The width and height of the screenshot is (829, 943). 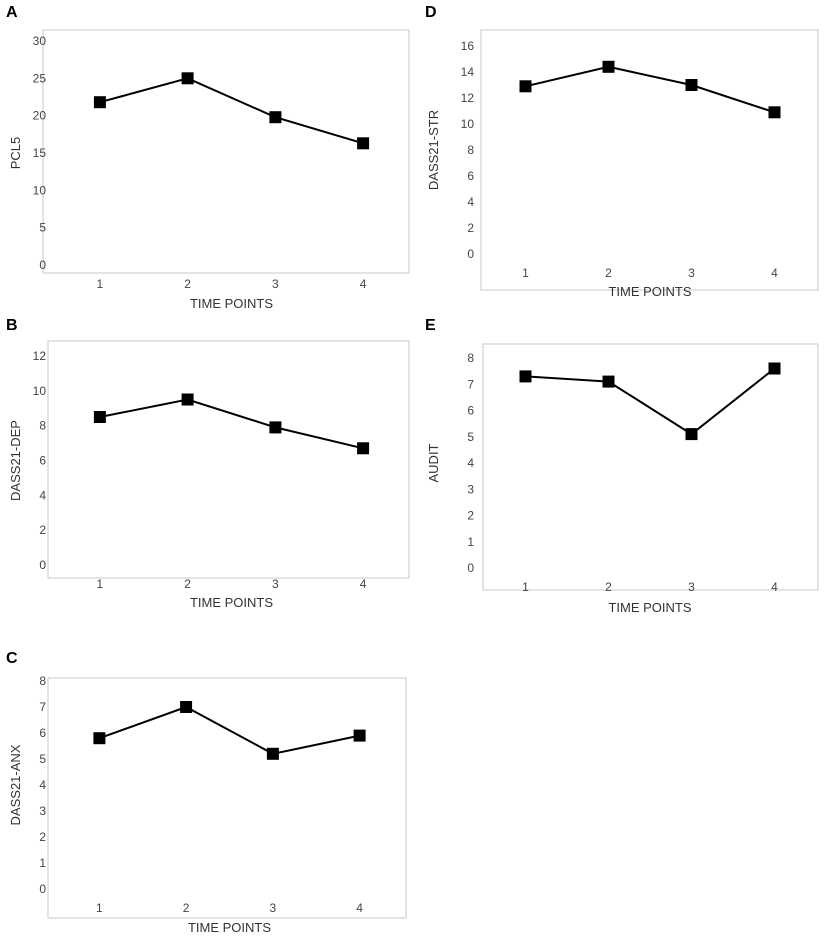 What do you see at coordinates (226, 151) in the screenshot?
I see `chart-a-plot-area` at bounding box center [226, 151].